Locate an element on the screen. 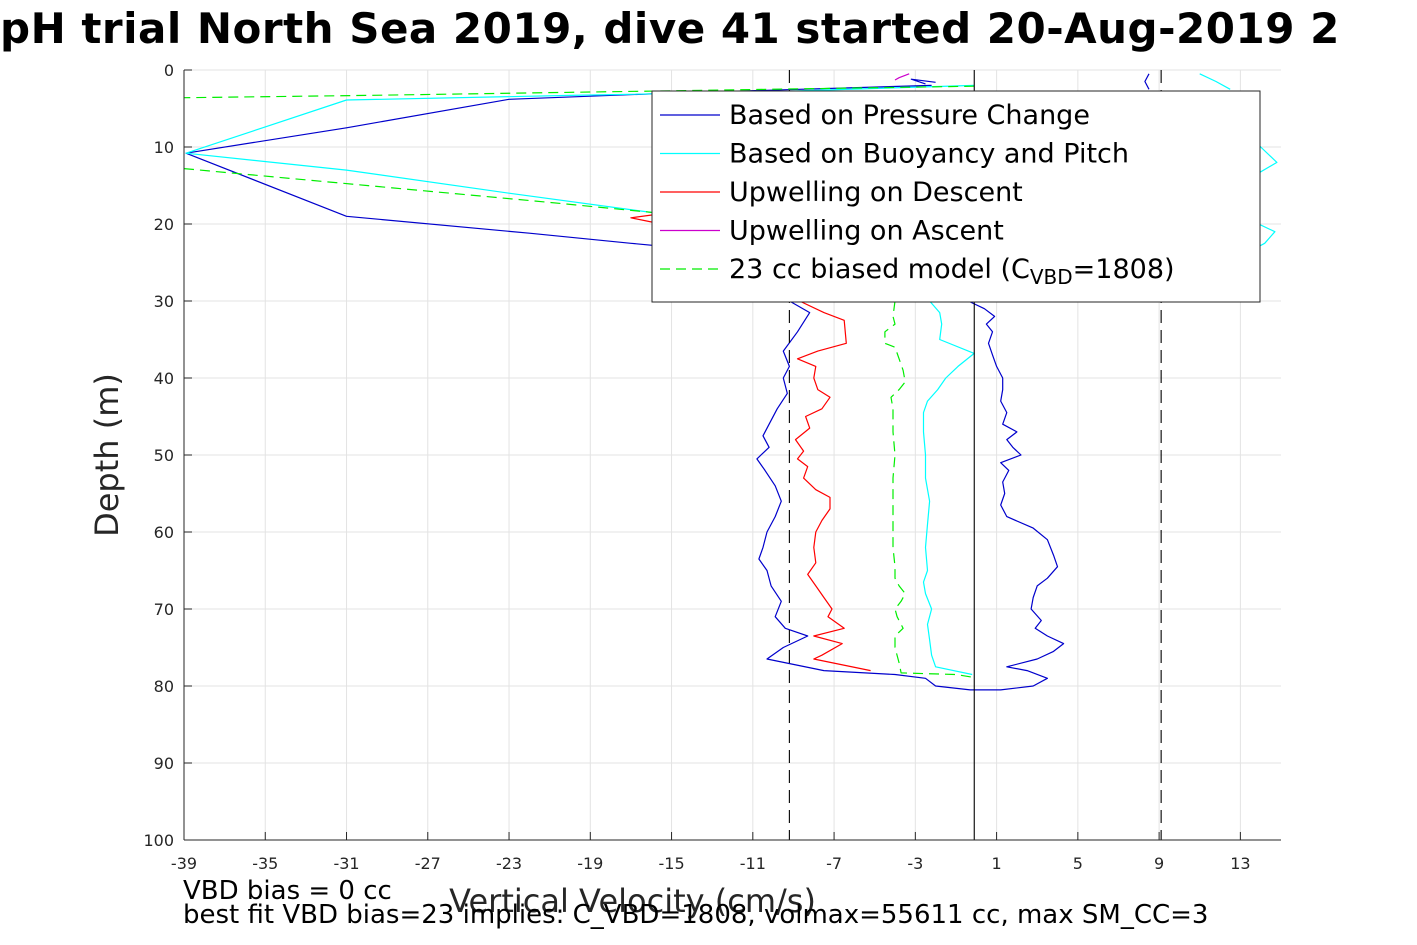  legend-box is located at coordinates (956, 196).